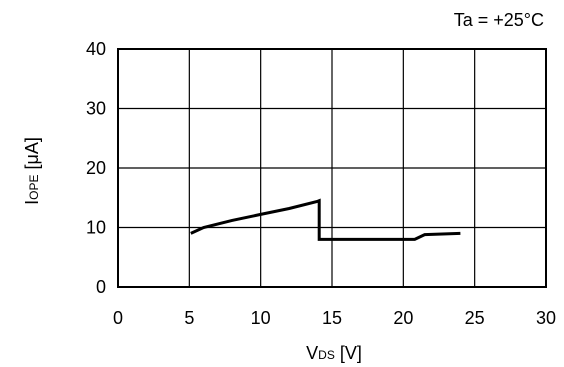  What do you see at coordinates (189, 318) in the screenshot?
I see `x-tick-label: 5` at bounding box center [189, 318].